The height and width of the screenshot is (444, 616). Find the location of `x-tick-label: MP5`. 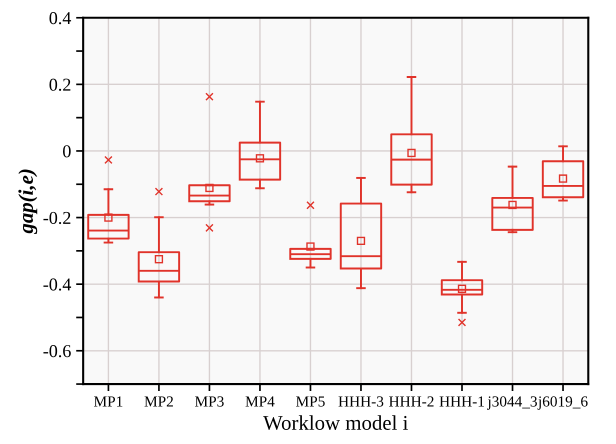

x-tick-label: MP5 is located at coordinates (310, 401).